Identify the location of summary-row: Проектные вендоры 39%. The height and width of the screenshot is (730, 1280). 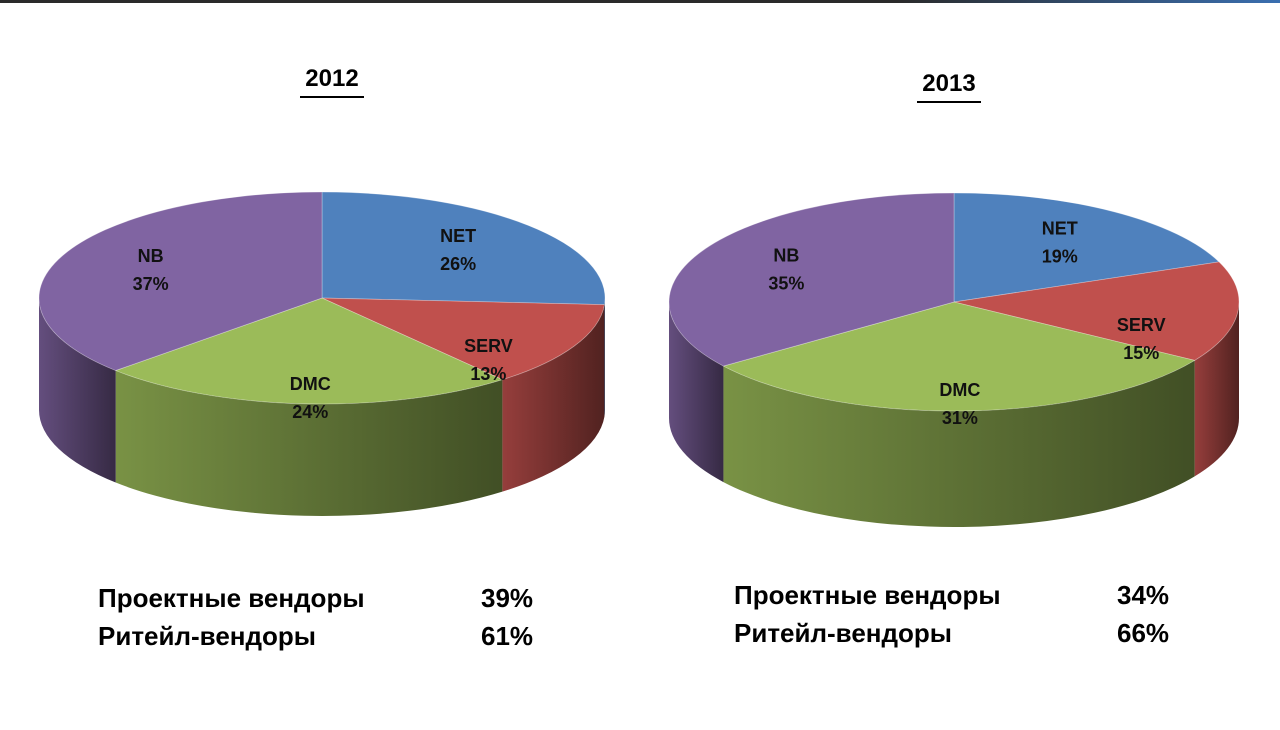
(328, 602).